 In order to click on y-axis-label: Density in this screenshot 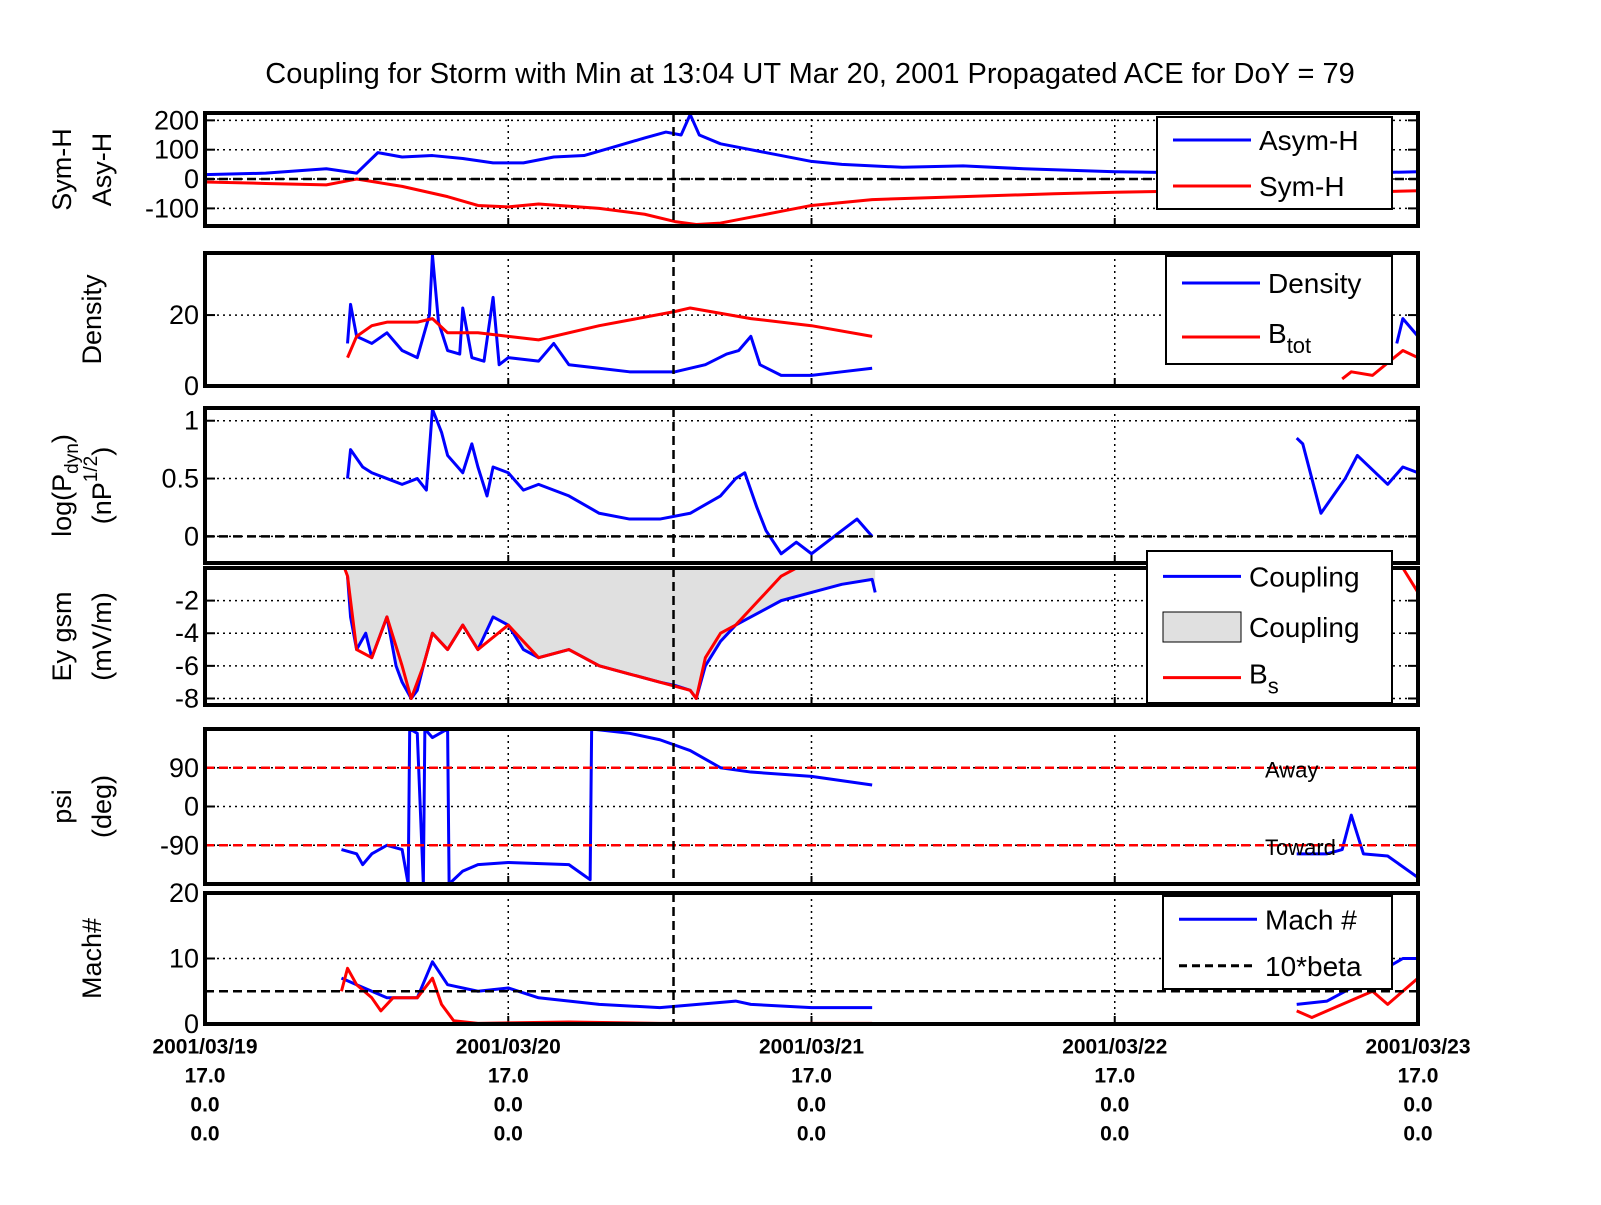, I will do `click(92, 319)`.